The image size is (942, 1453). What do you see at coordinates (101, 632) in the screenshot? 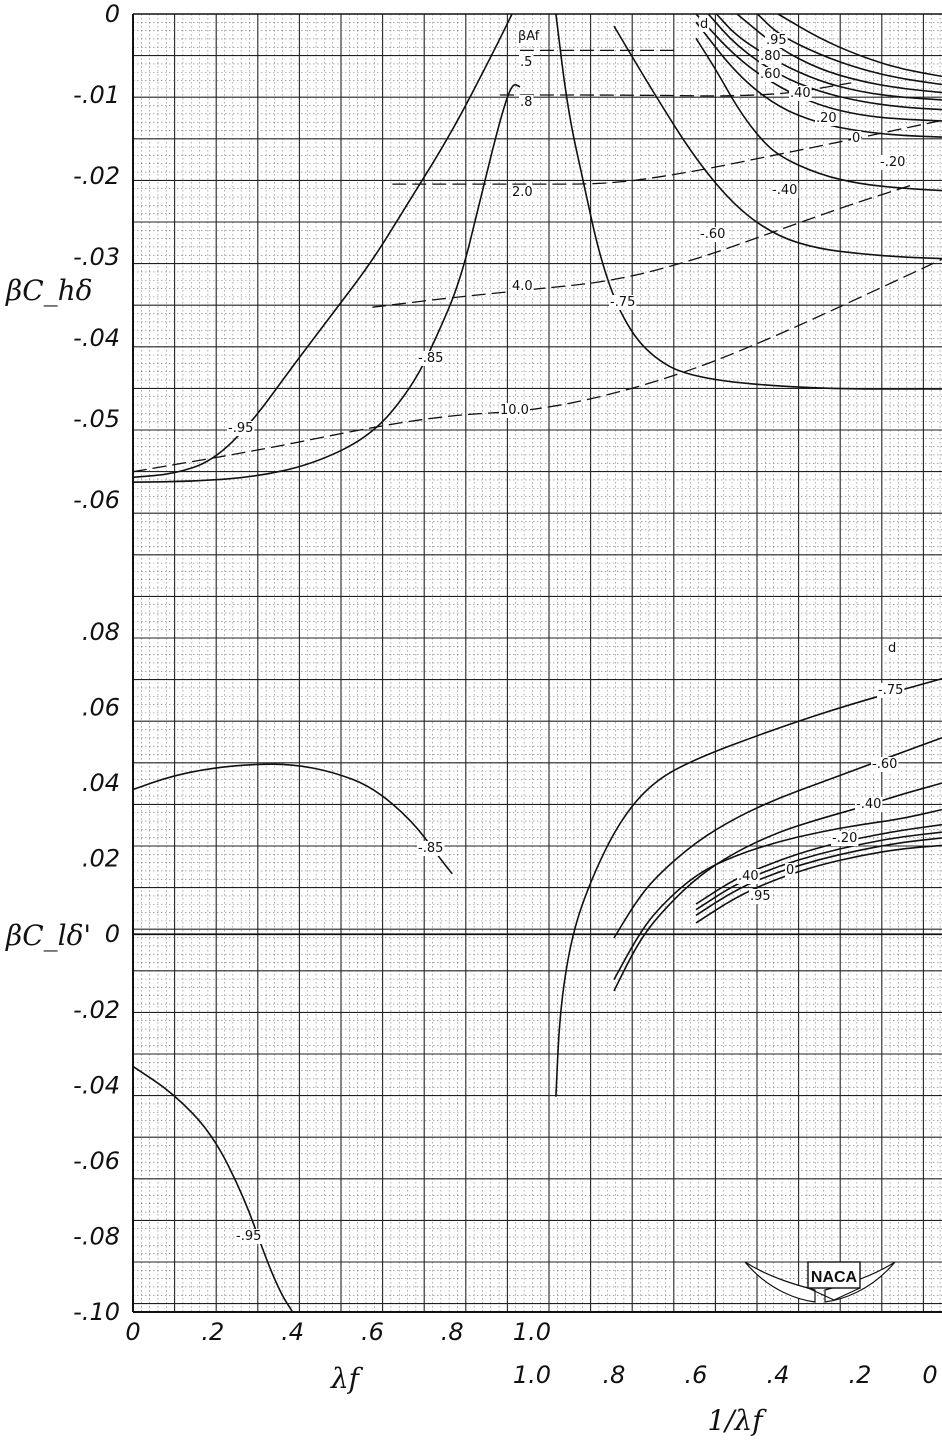
I see `y-tick-label: .08` at bounding box center [101, 632].